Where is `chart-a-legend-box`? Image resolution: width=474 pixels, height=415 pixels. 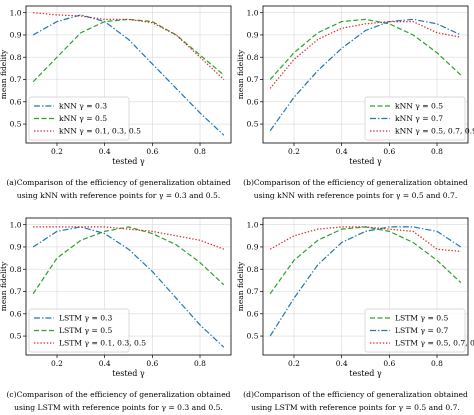 chart-a-legend-box is located at coordinates (79, 118).